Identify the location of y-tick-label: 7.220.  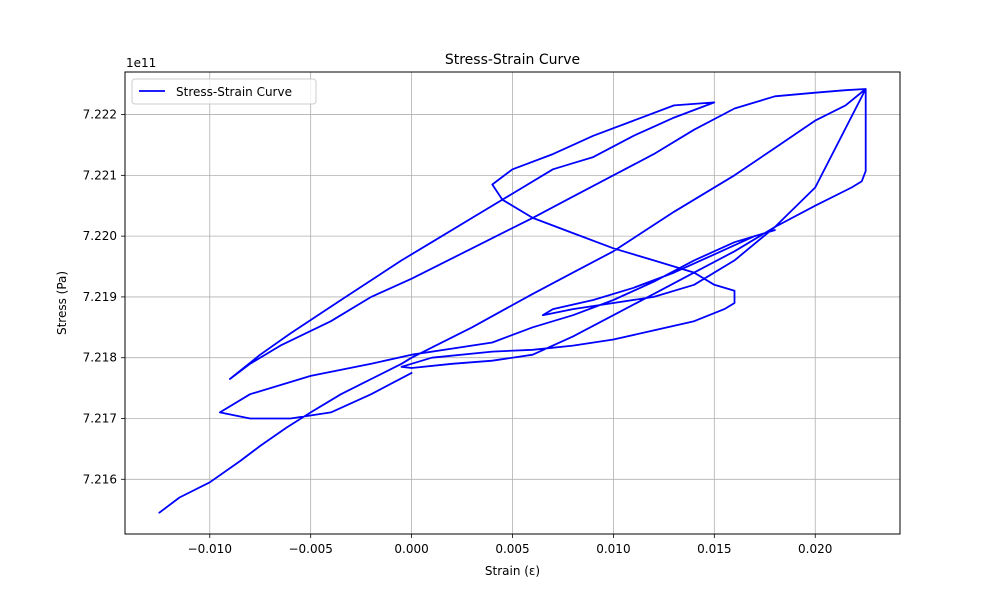
(100, 236).